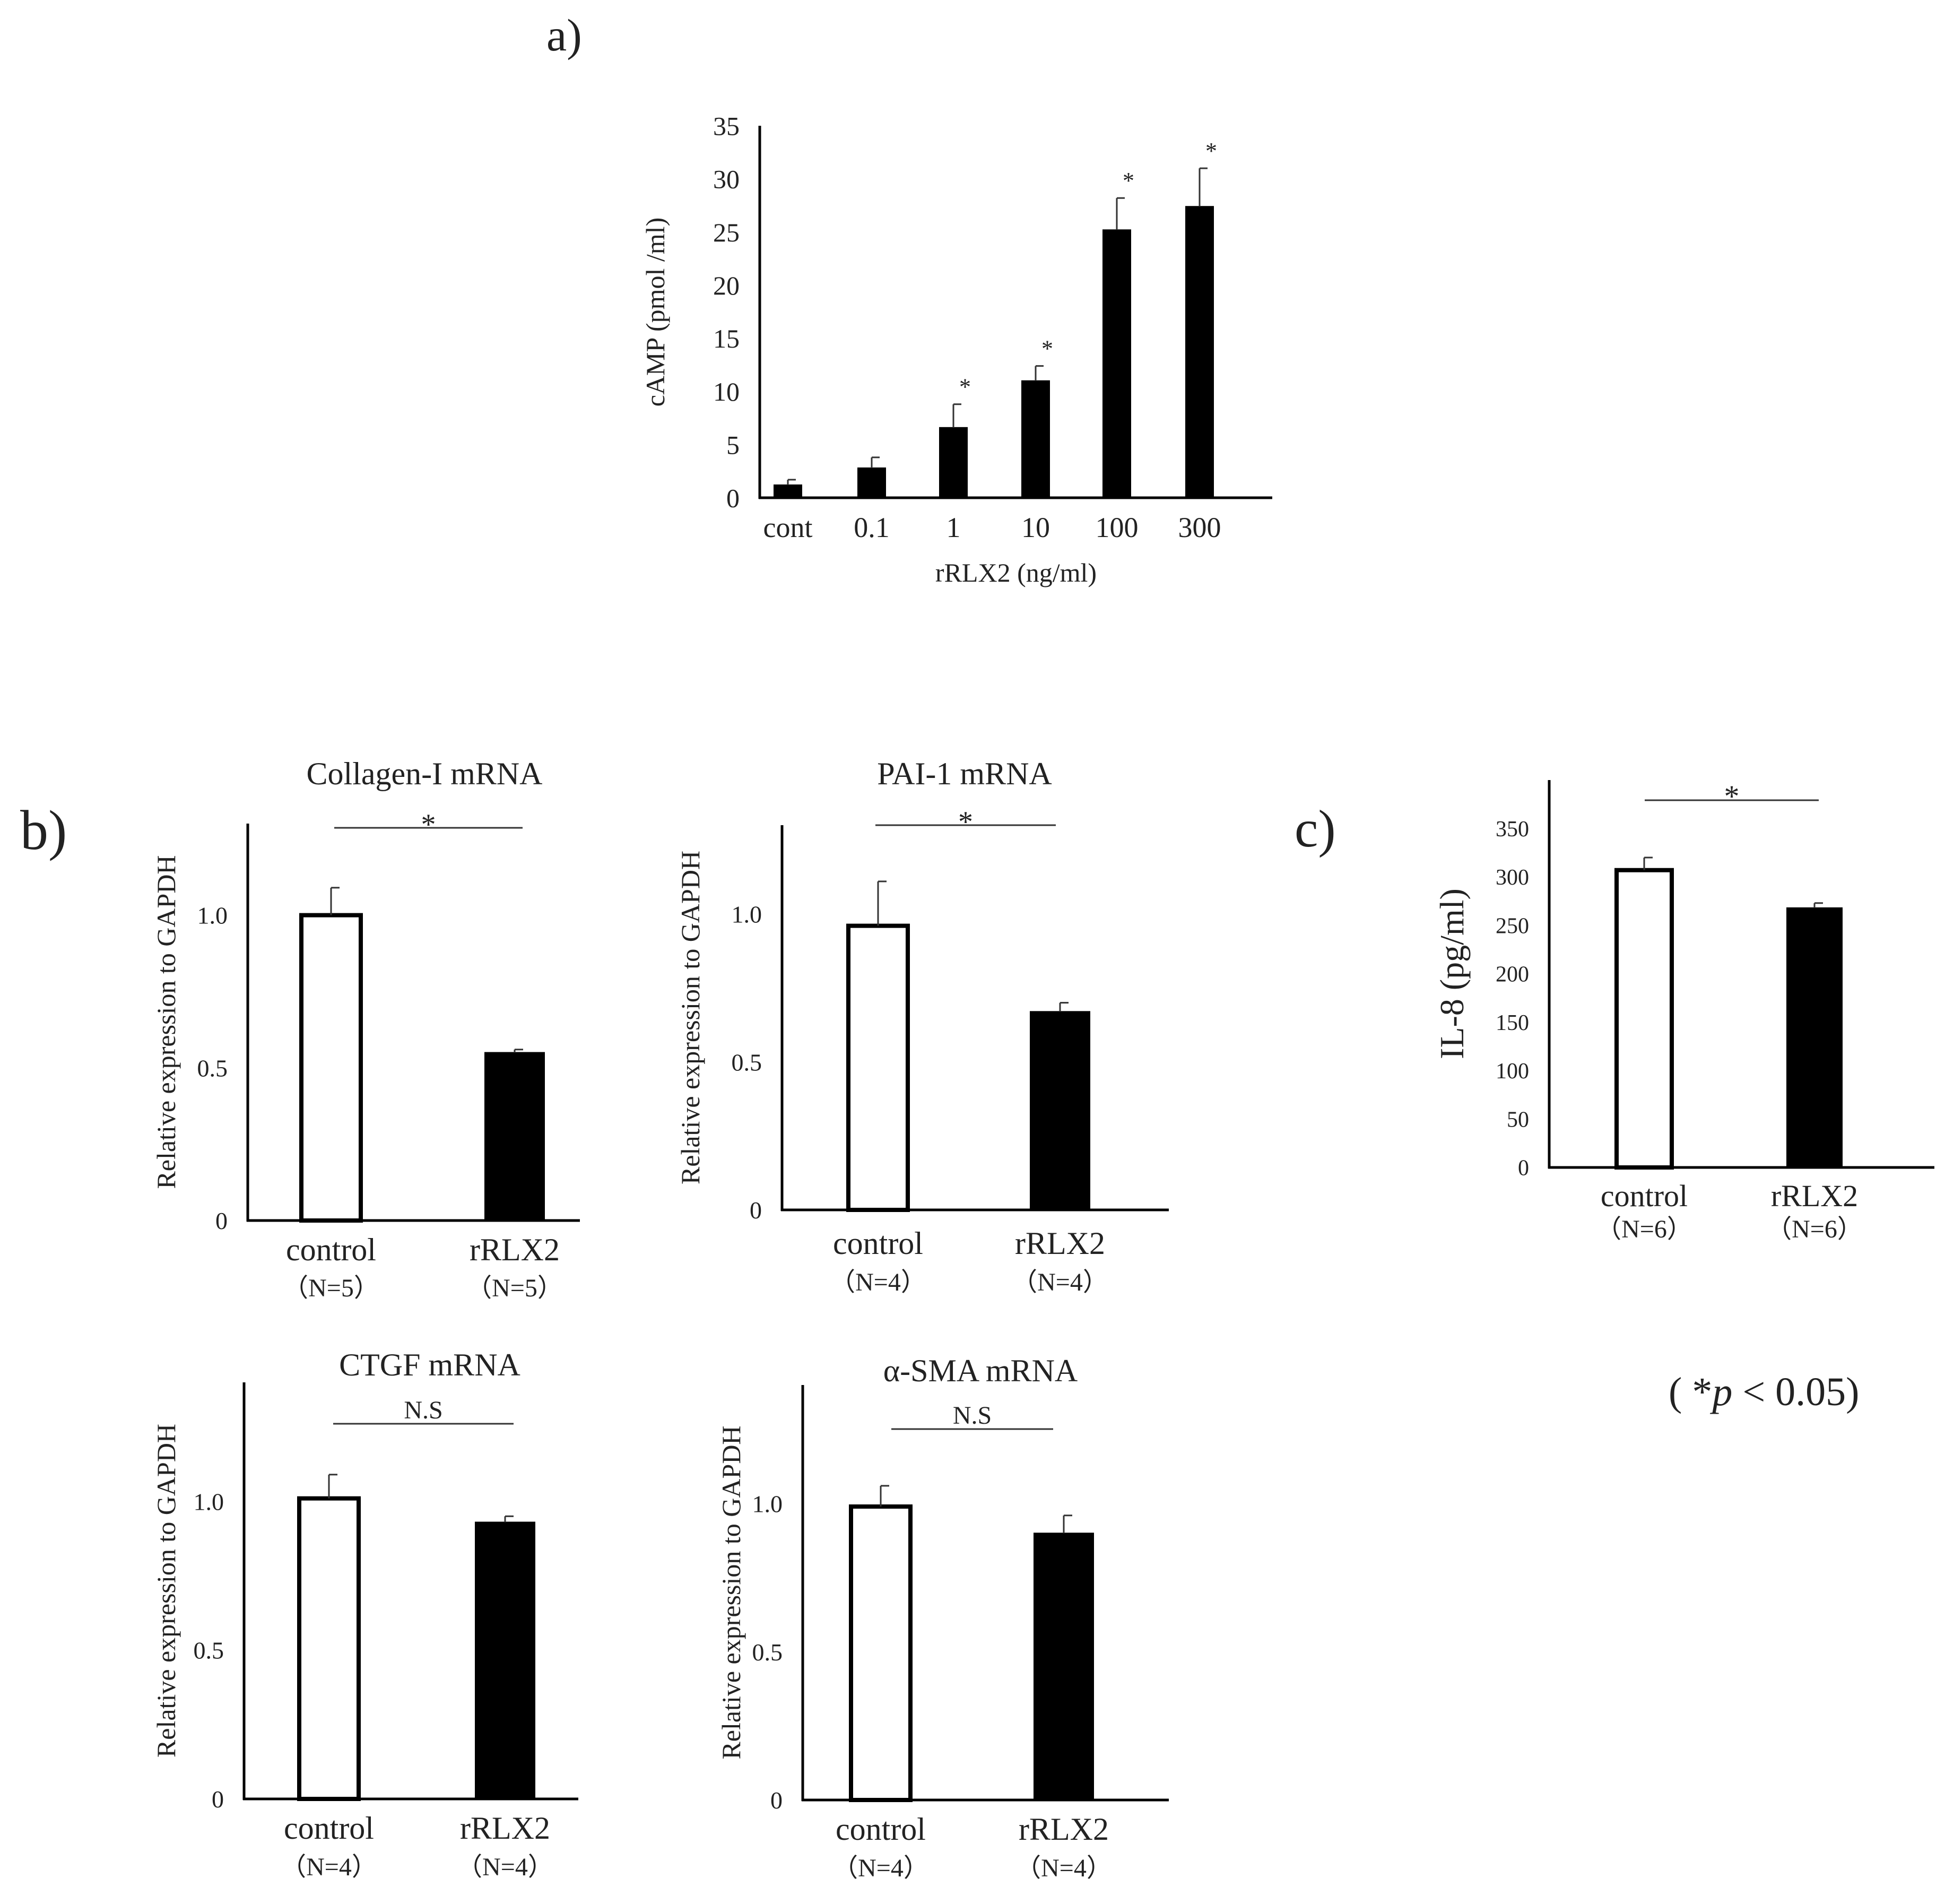  Describe the element at coordinates (1513, 878) in the screenshot. I see `y-tick-label: 300` at that location.